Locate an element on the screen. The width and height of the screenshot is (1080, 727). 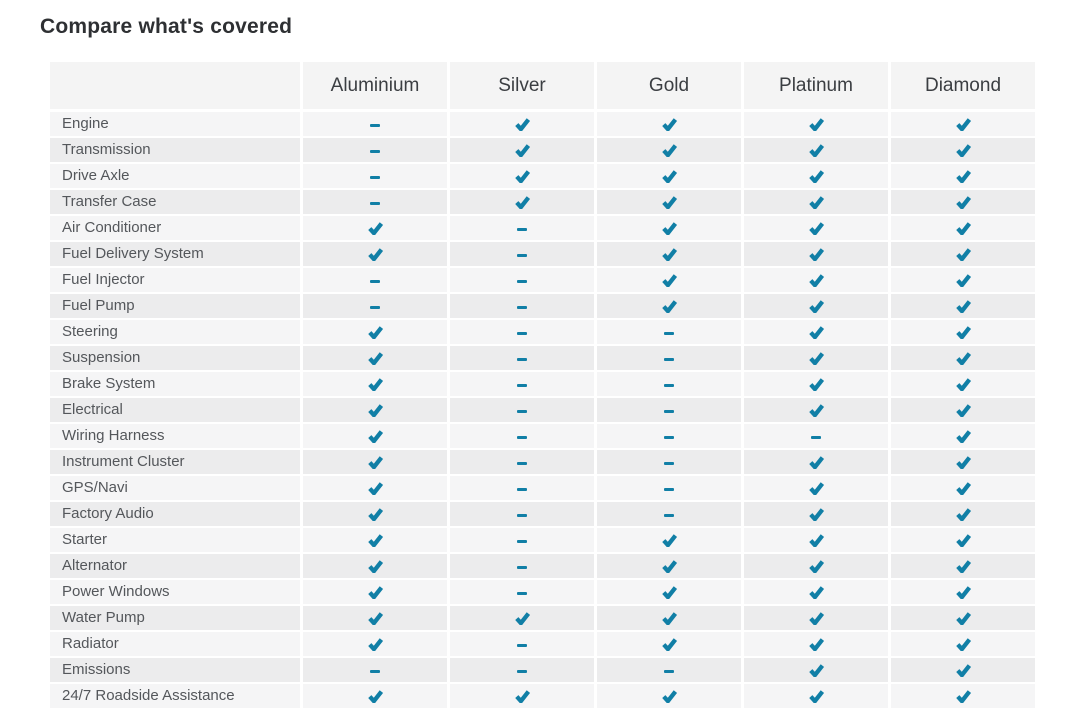
row-label: Transmission is located at coordinates (175, 151).